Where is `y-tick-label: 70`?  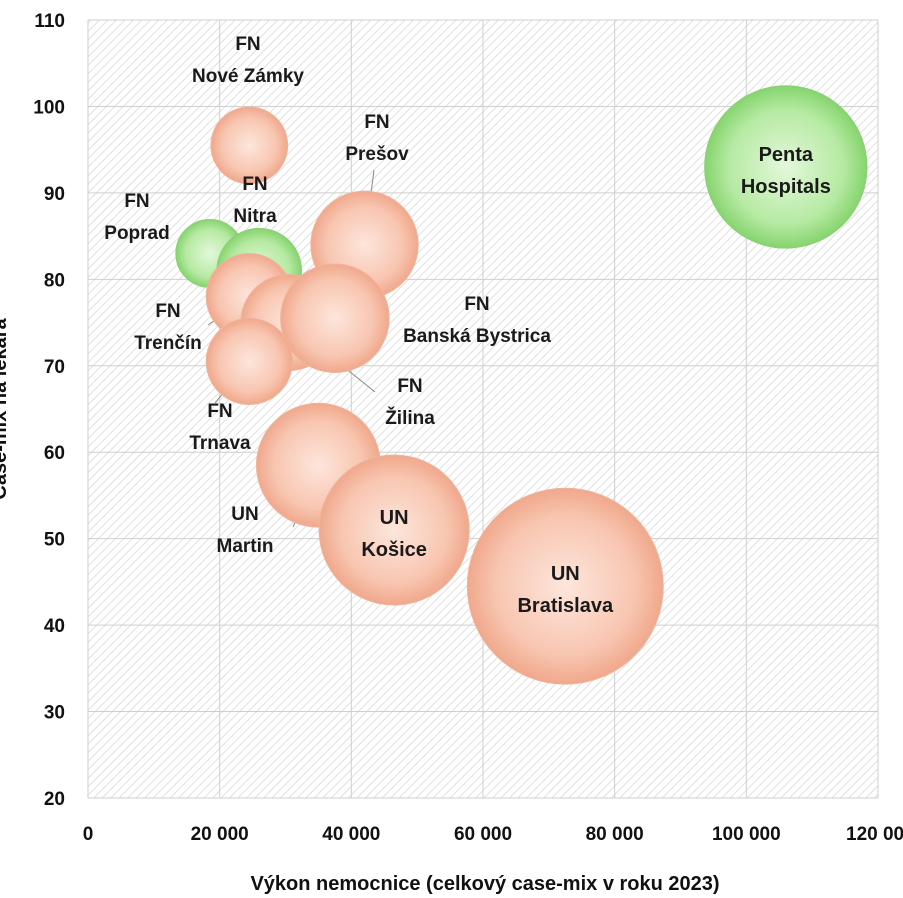 y-tick-label: 70 is located at coordinates (54, 367).